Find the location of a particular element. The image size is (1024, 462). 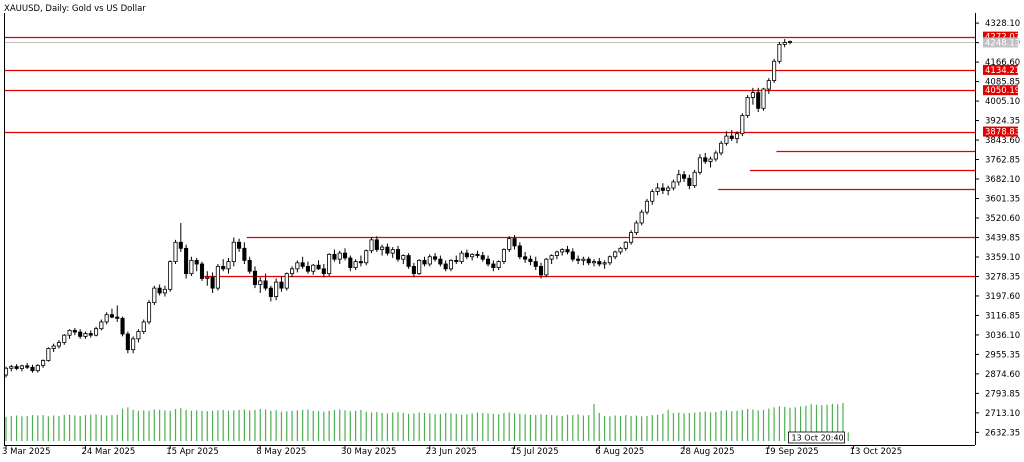

price-tick-label: 3359.10 is located at coordinates (1002, 258).